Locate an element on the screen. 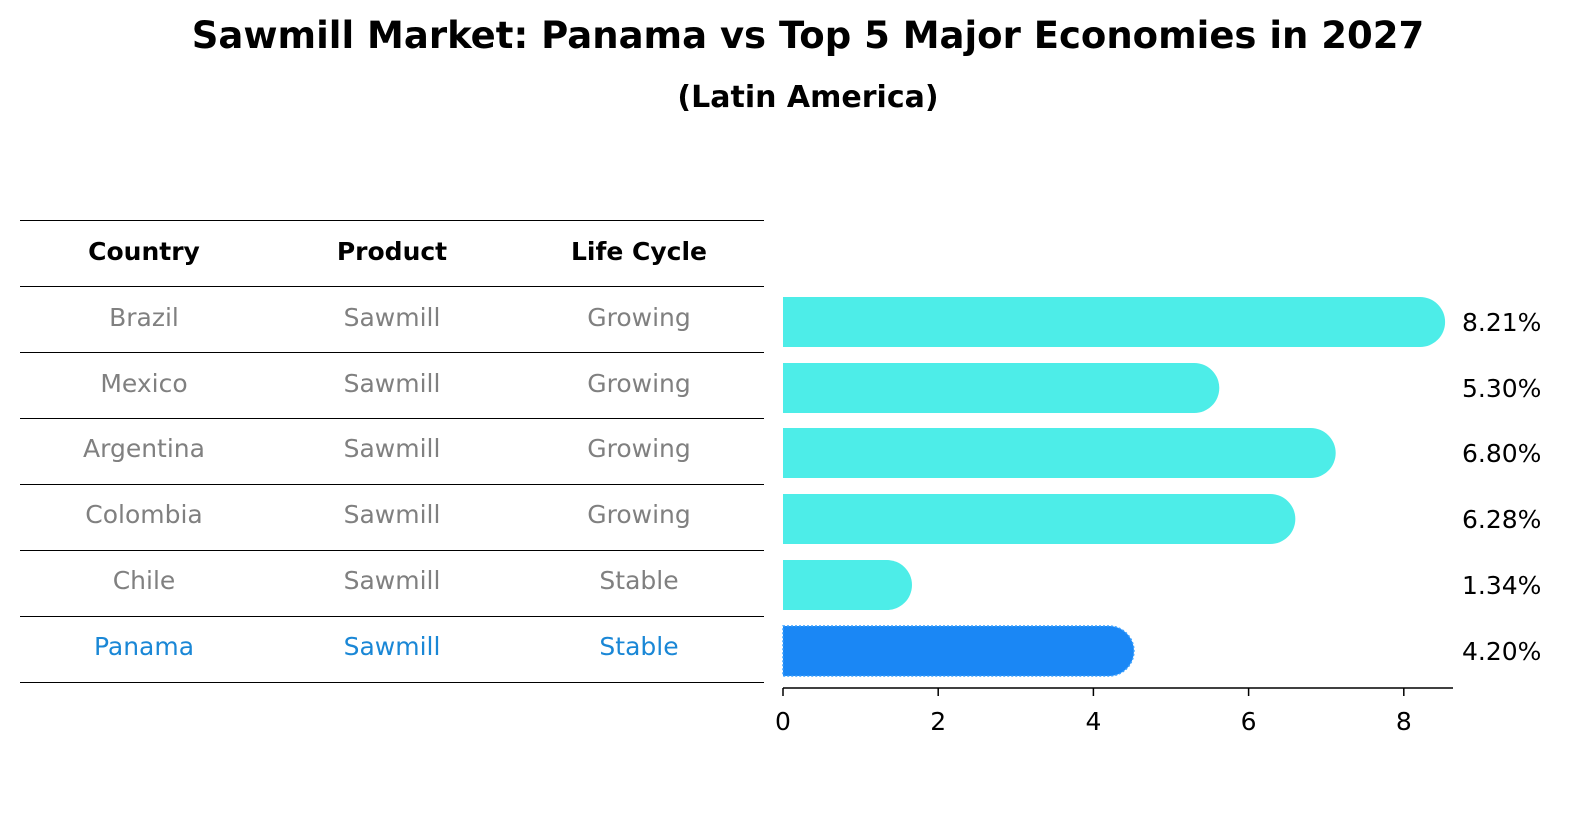 This screenshot has width=1586, height=823. bar-chile is located at coordinates (847, 585).